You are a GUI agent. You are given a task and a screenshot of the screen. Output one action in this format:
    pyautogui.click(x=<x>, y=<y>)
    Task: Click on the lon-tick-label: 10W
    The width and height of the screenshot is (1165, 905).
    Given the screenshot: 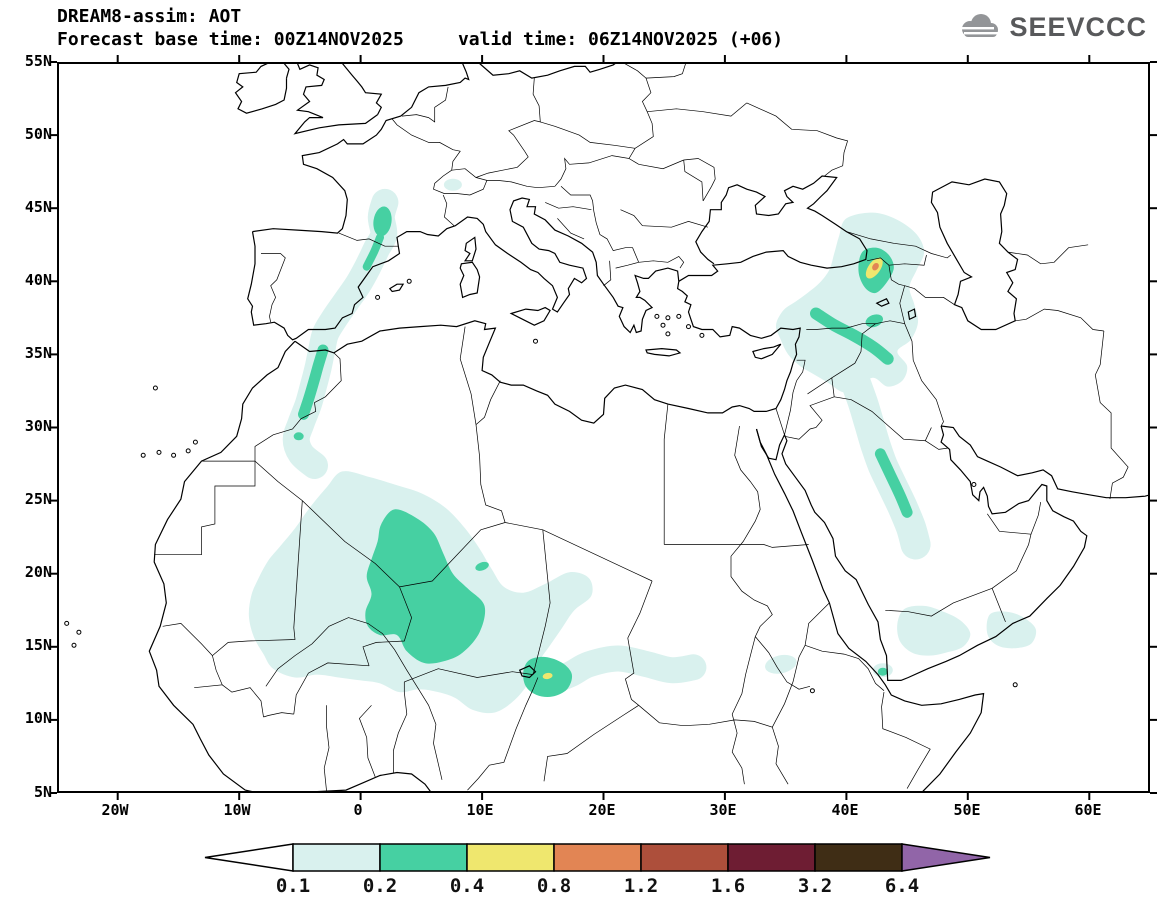 What is the action you would take?
    pyautogui.click(x=237, y=810)
    